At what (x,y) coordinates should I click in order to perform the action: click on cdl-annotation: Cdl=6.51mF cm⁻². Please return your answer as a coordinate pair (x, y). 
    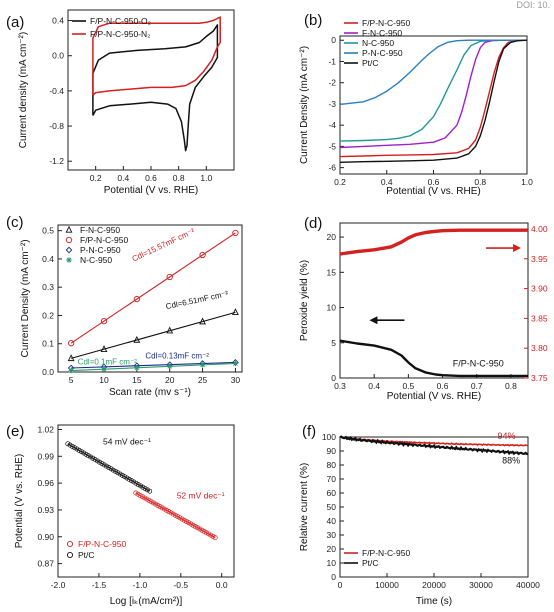
    Looking at the image, I should click on (197, 300).